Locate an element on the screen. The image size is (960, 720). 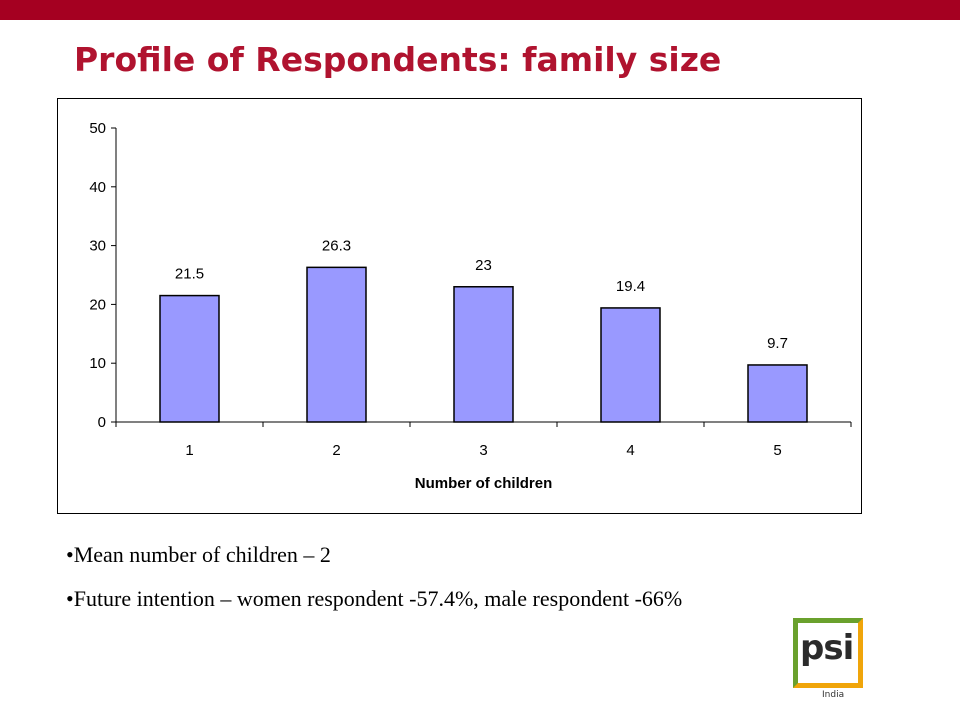
logo-subtext: India is located at coordinates (833, 695).